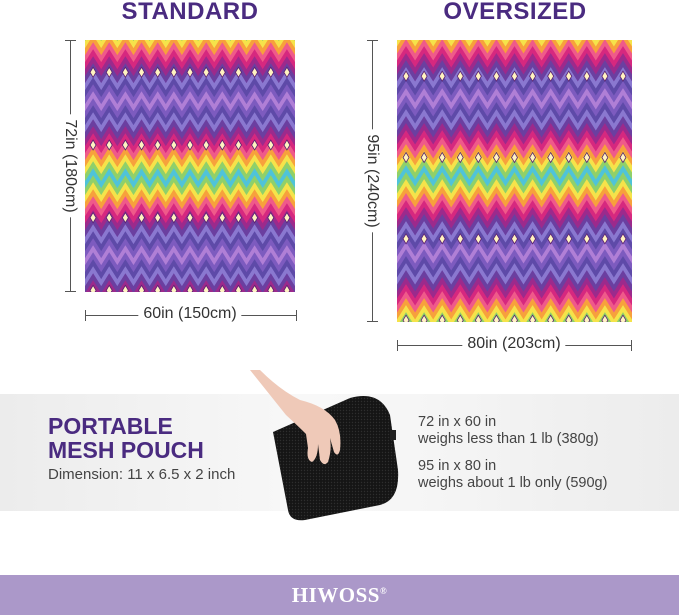  Describe the element at coordinates (372, 181) in the screenshot. I see `oversized-height-label: 95in (240cm)` at that location.